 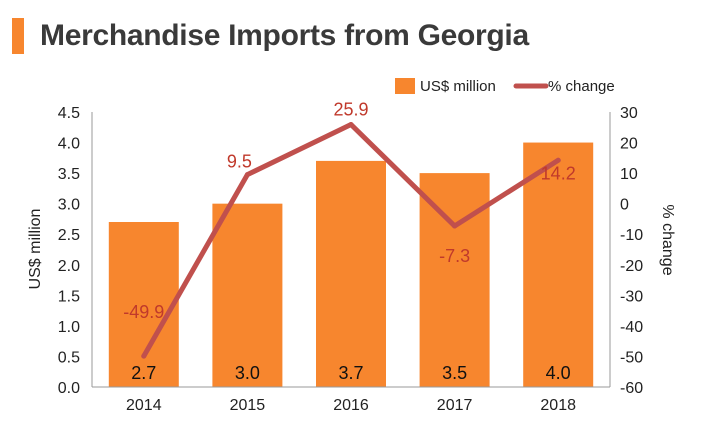 What do you see at coordinates (558, 160) in the screenshot?
I see `pct-point-2018` at bounding box center [558, 160].